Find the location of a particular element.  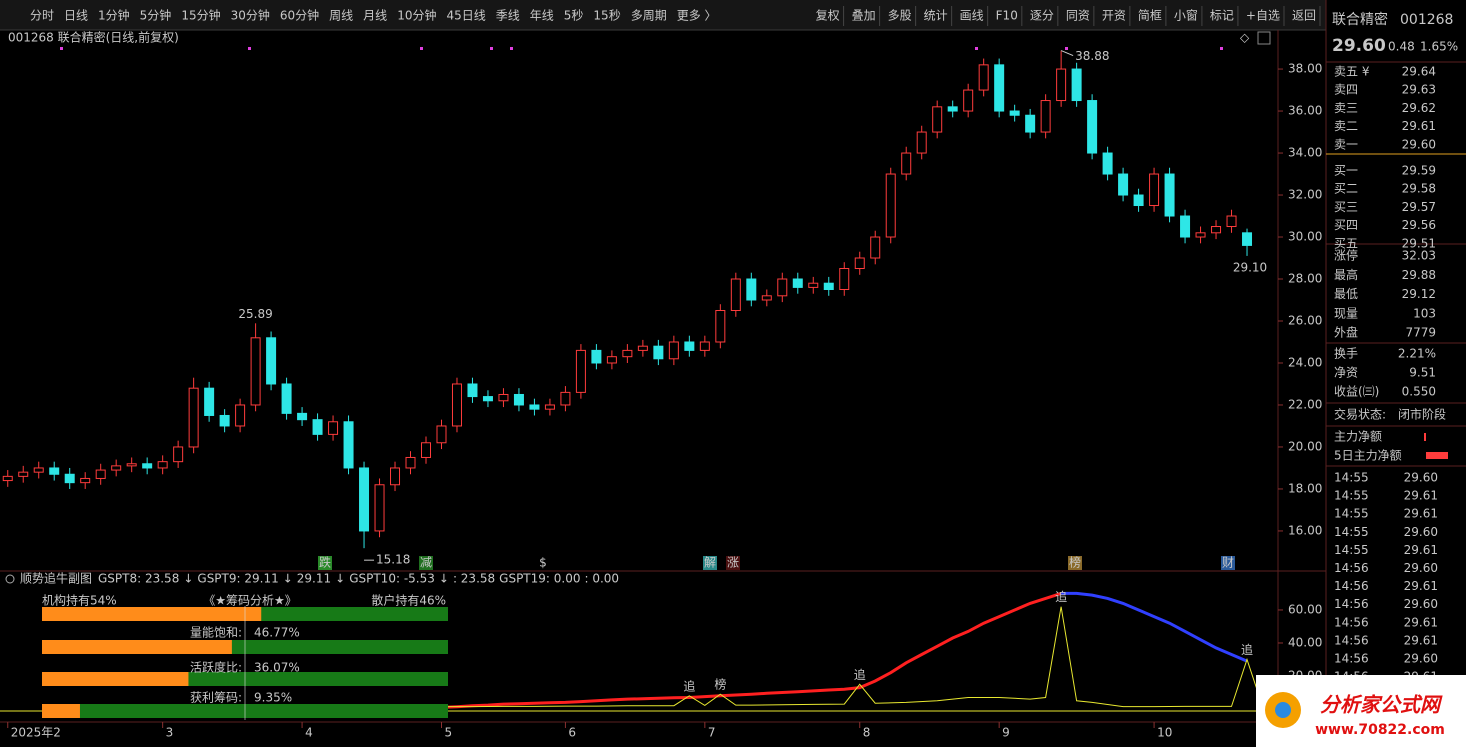

event-label: 跌 is located at coordinates (325, 562).